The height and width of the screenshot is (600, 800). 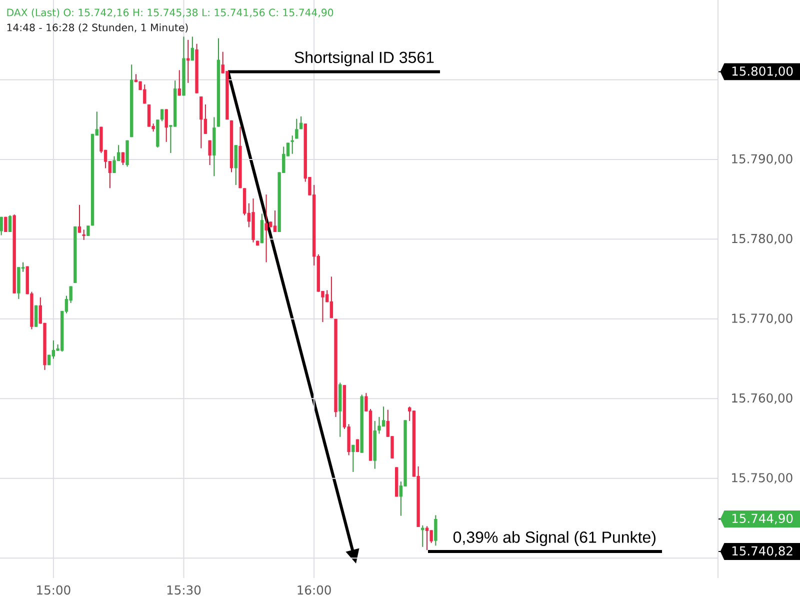 I want to click on y2-tick-label: 15.740,82, so click(x=762, y=551).